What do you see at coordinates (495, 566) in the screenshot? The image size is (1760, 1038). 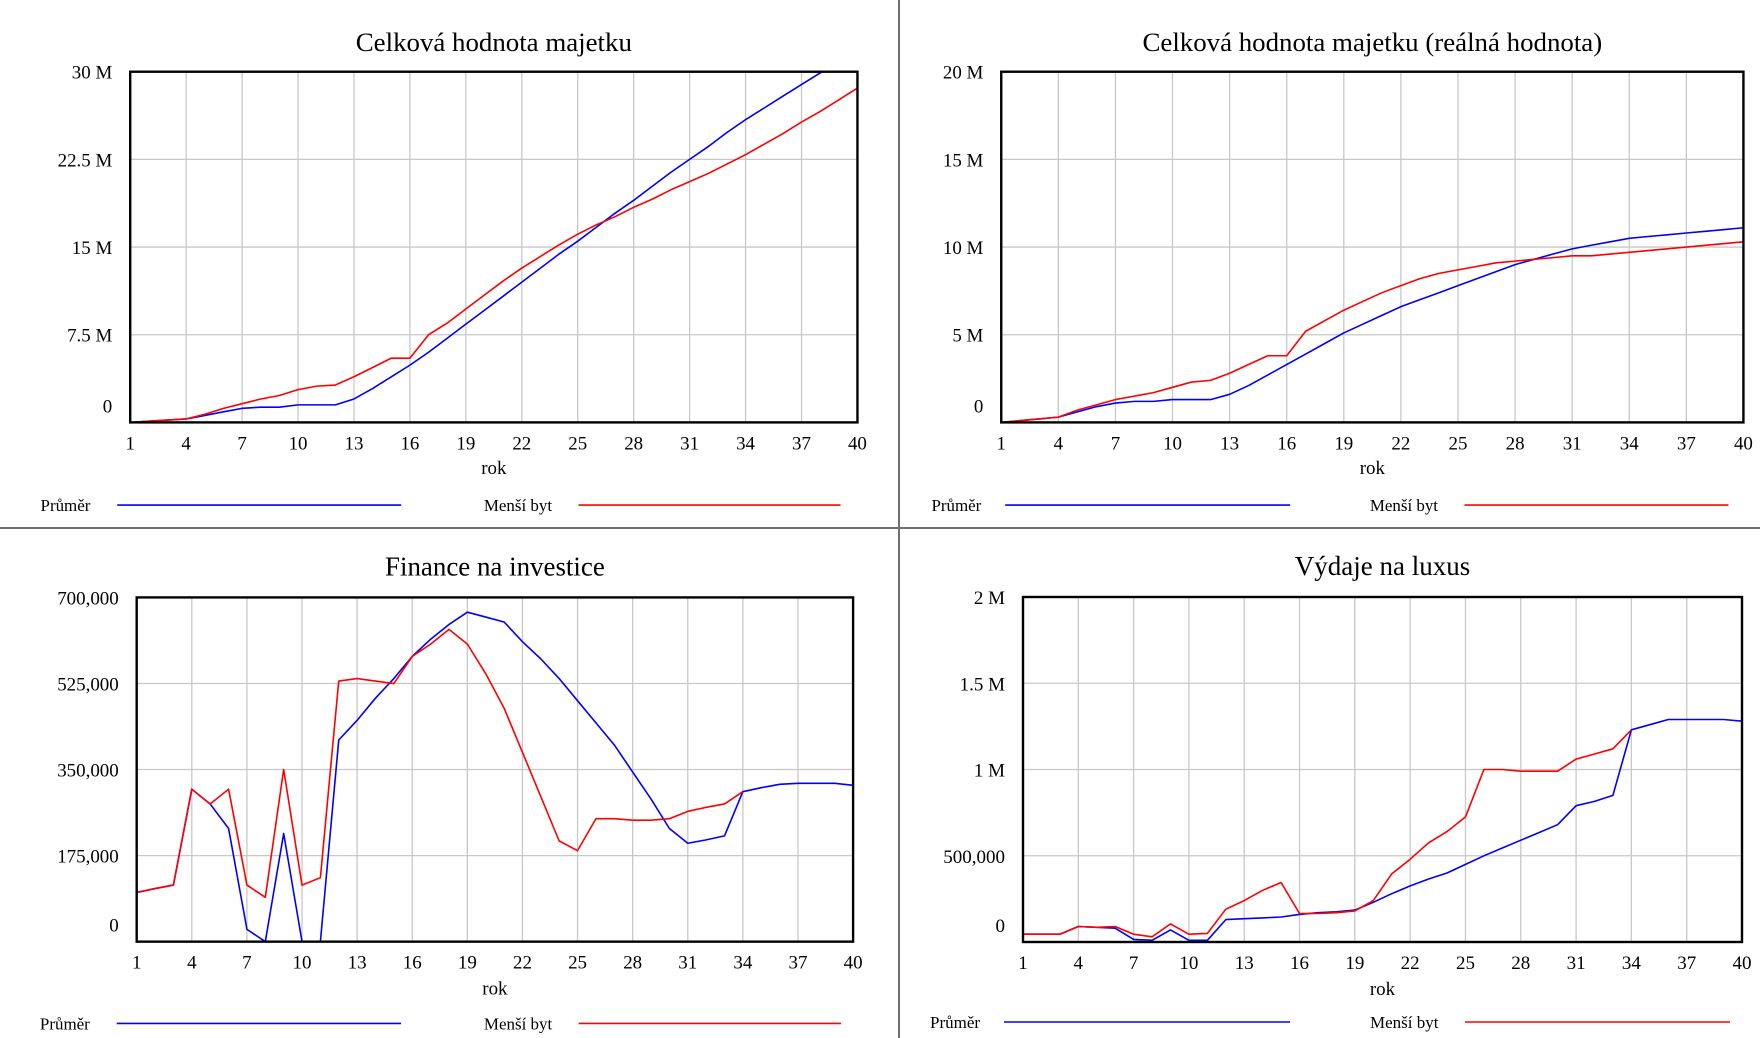 I see `chart-title: Finance na investice` at bounding box center [495, 566].